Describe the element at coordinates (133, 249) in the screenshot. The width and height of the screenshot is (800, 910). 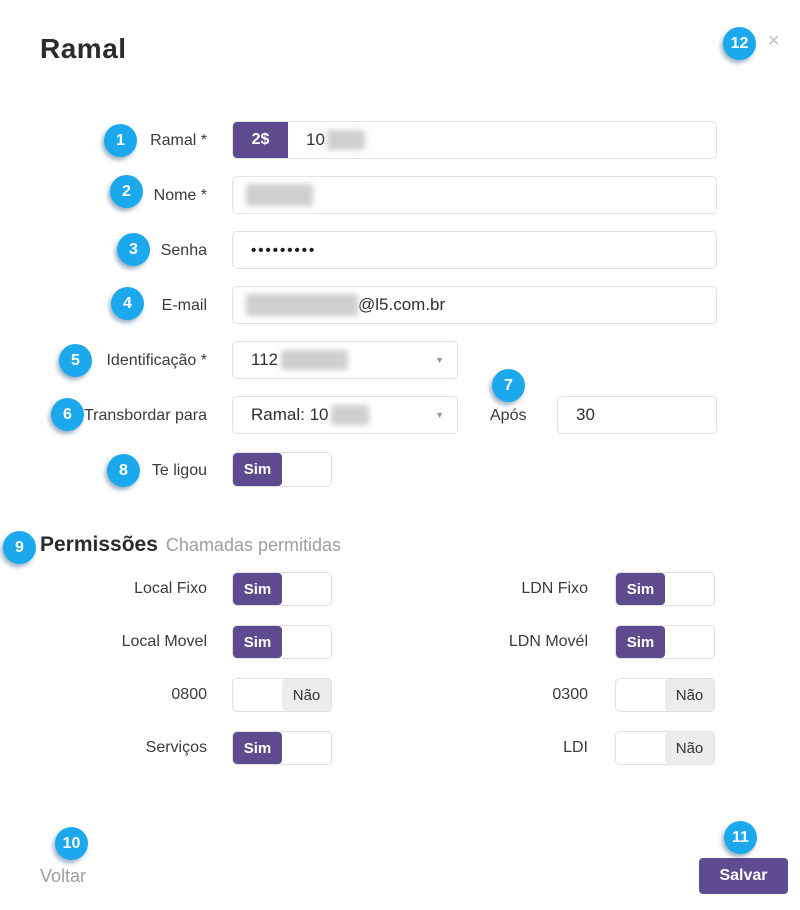
I see `annotation-badge-3: 3` at that location.